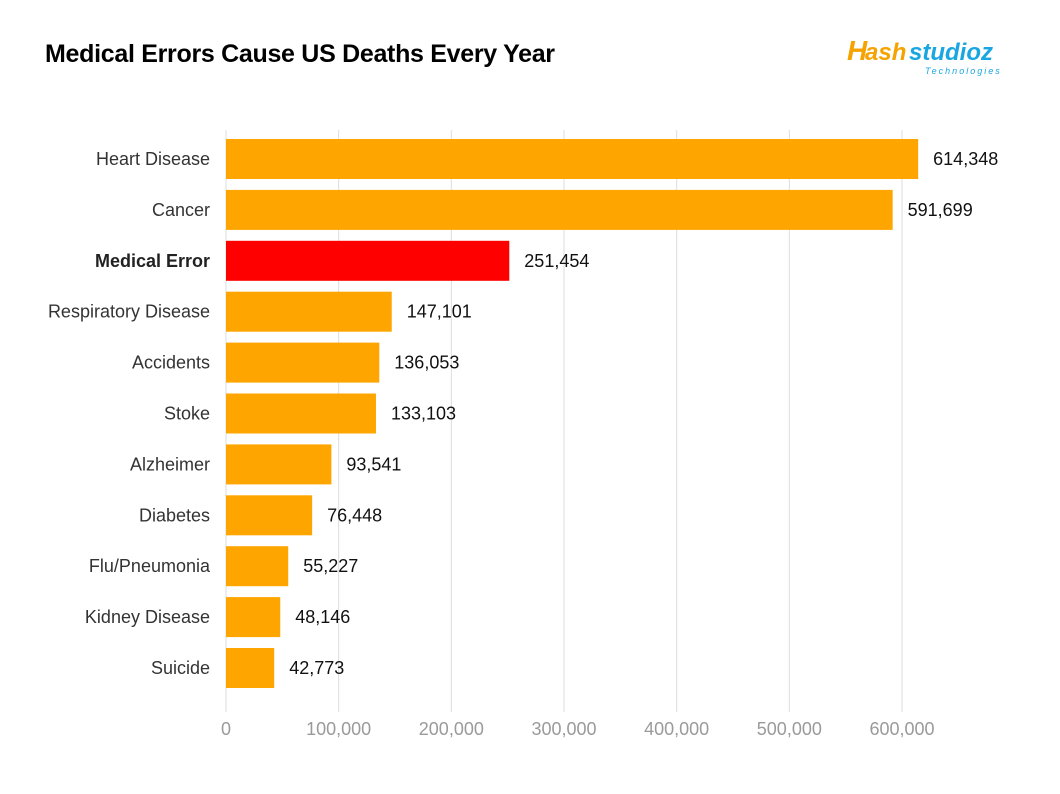 This screenshot has width=1060, height=794. Describe the element at coordinates (187, 414) in the screenshot. I see `category-label: Stoke` at that location.